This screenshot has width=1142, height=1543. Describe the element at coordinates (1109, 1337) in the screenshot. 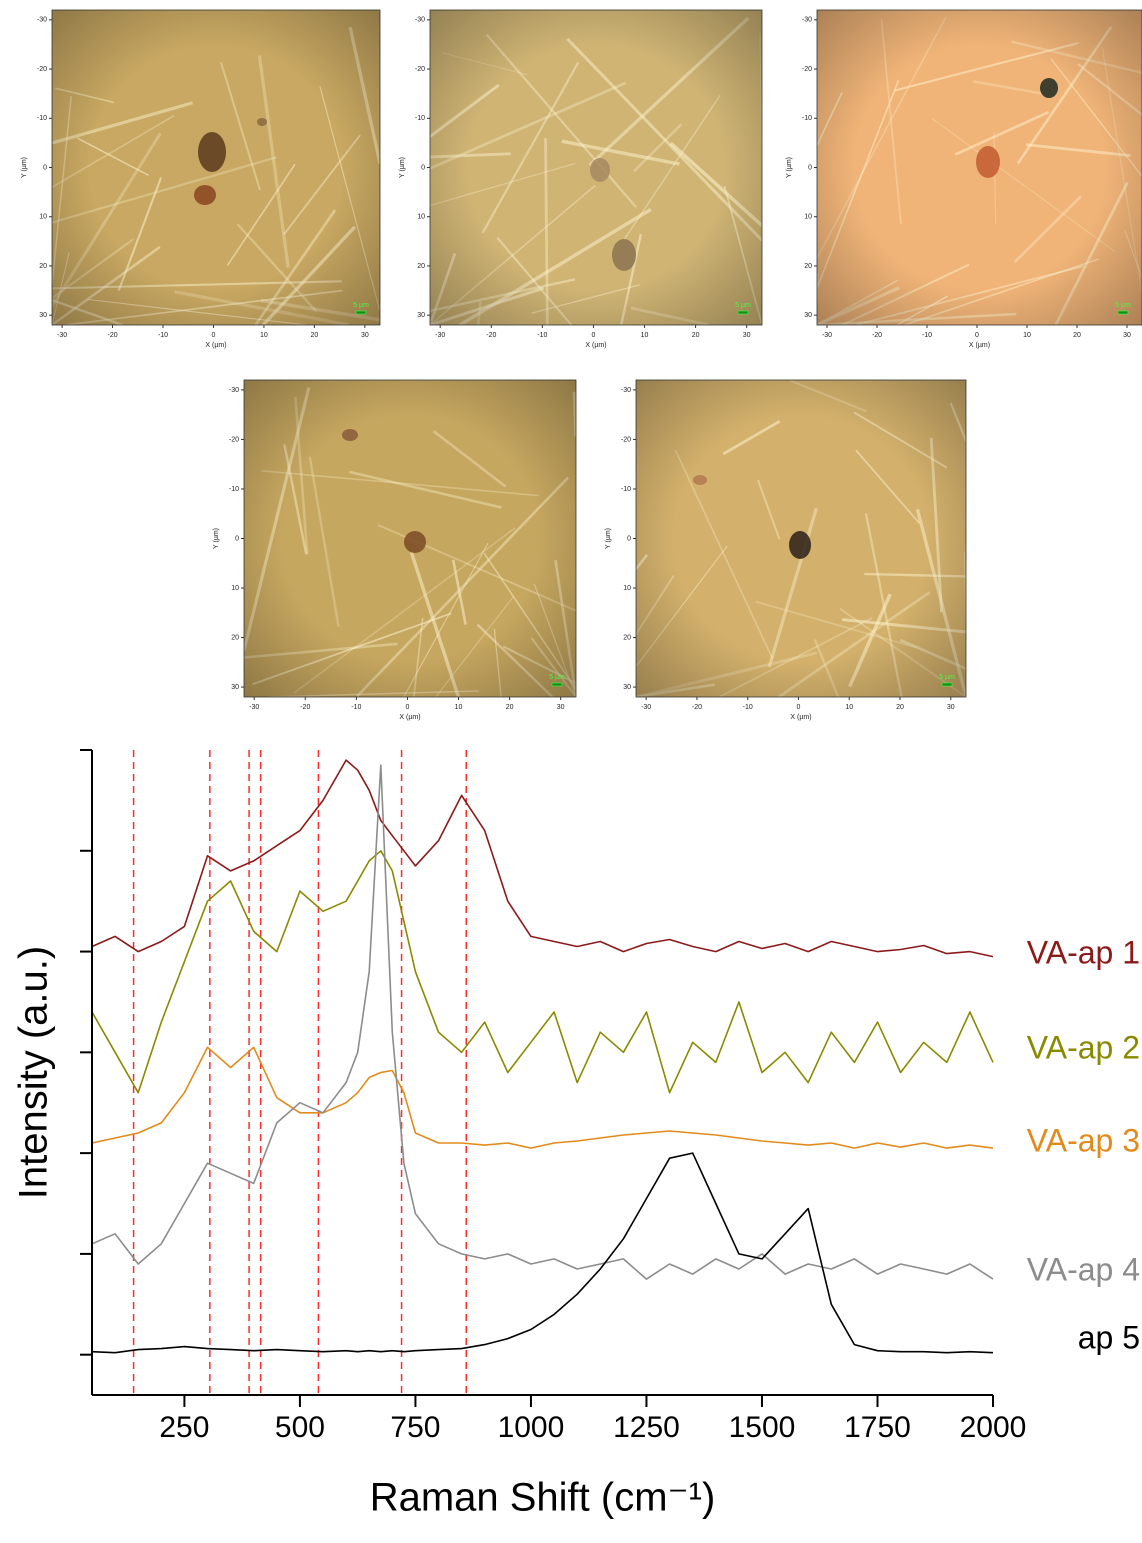

I see `legend-label: ap 5` at that location.